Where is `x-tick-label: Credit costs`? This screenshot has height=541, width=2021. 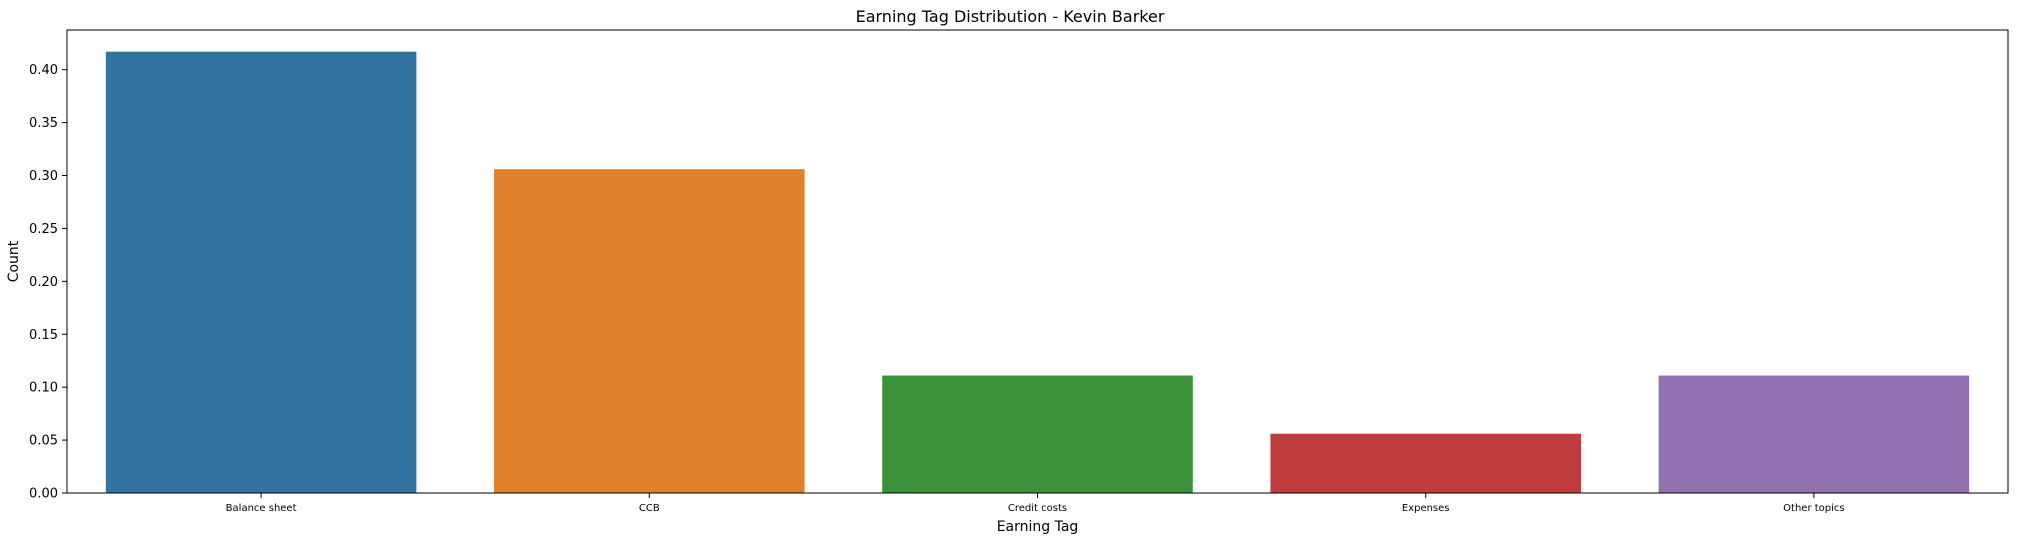 x-tick-label: Credit costs is located at coordinates (1037, 508).